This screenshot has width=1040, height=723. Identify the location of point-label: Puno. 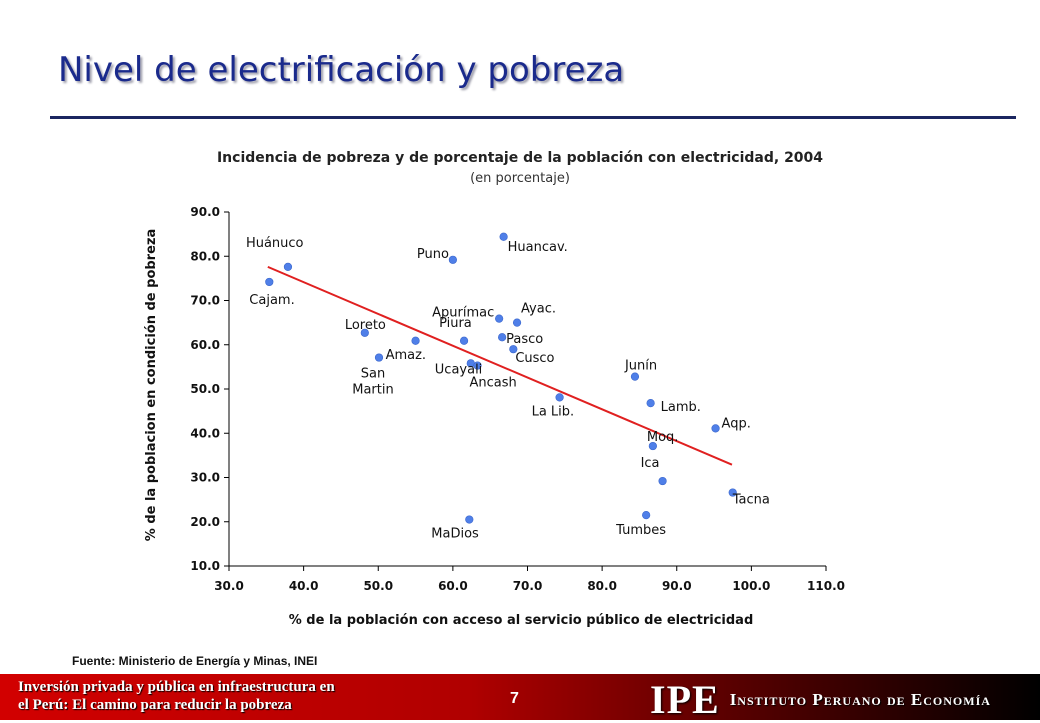
(433, 254).